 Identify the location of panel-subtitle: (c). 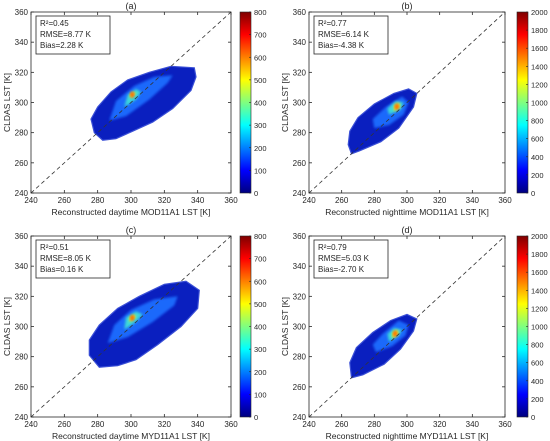
(131, 230).